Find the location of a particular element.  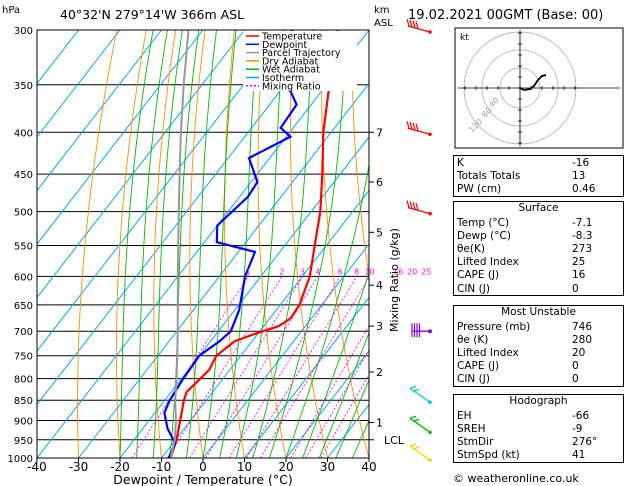

row-value: 20 is located at coordinates (579, 352).